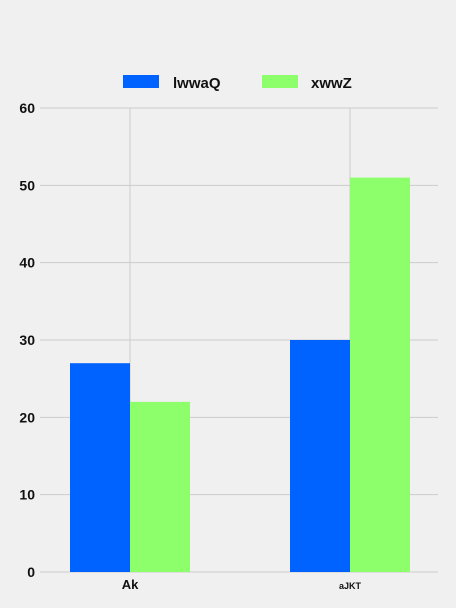  I want to click on x-tick-label: aJKT, so click(350, 586).